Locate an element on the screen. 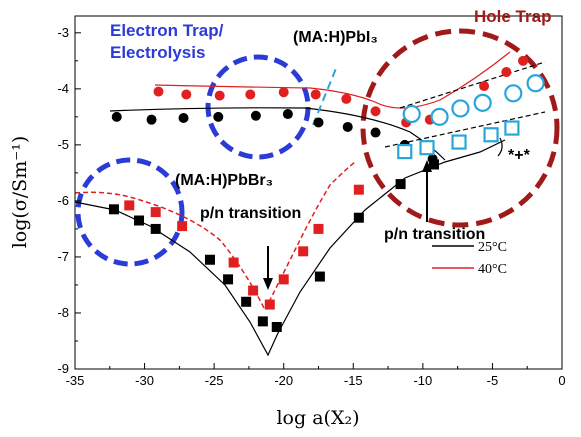  y-tick-label: -4 is located at coordinates (63, 88).